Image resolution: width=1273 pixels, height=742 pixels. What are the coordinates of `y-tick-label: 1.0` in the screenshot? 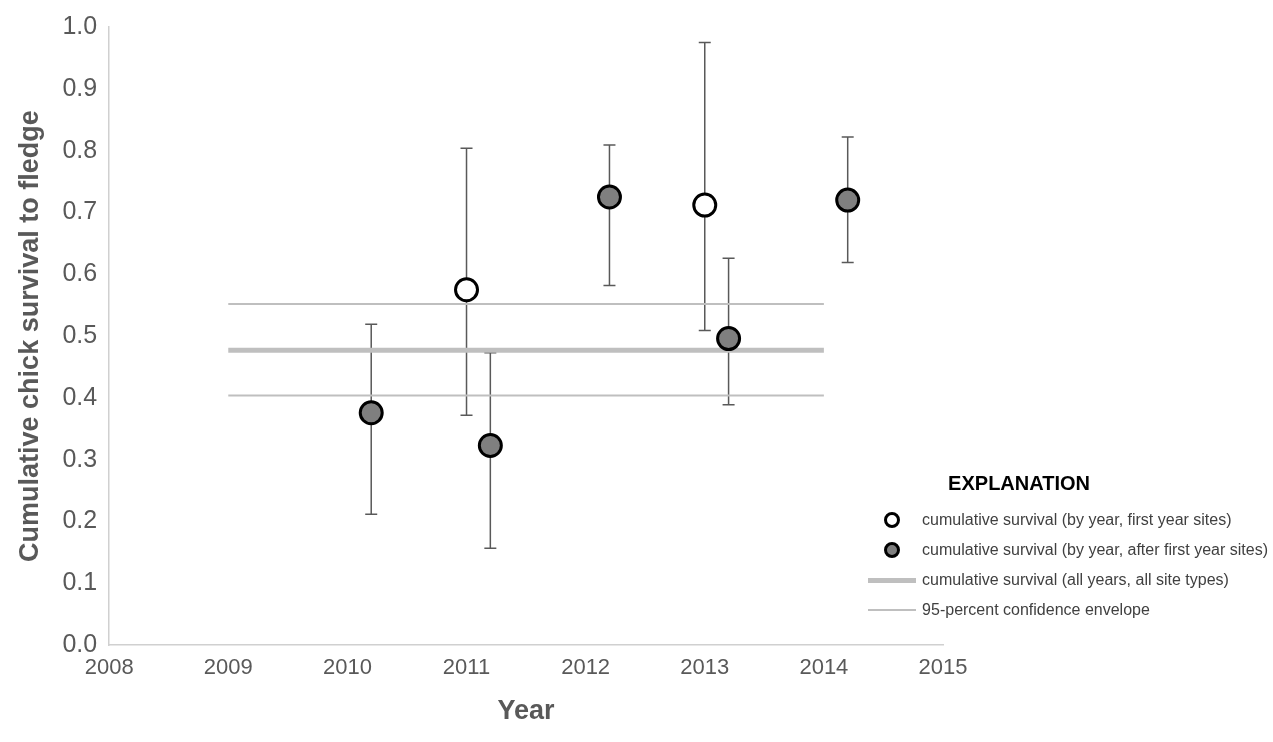 It's located at (80, 24).